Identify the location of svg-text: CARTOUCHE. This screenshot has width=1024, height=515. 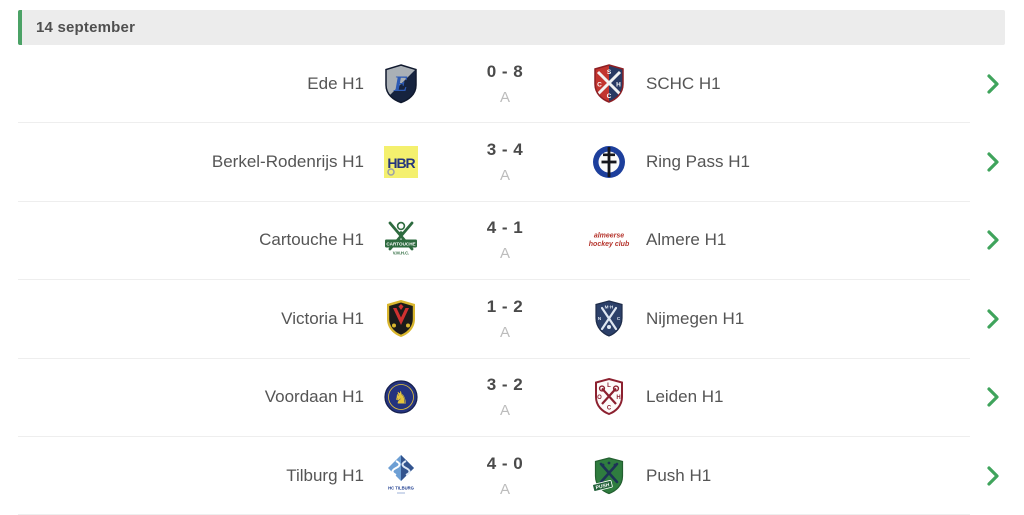
(400, 244).